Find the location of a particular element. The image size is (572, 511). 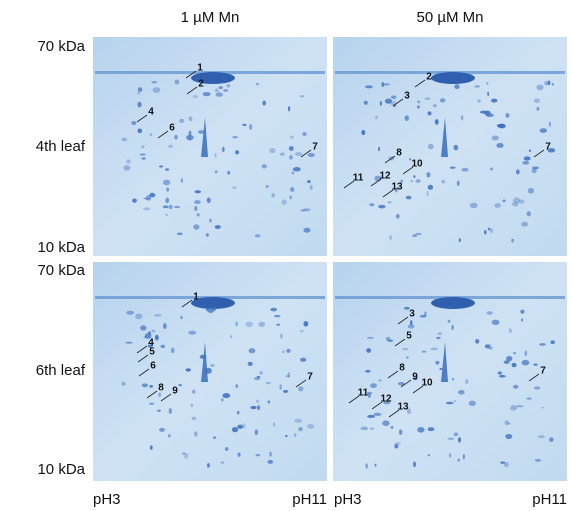

row-label: 6th leaf is located at coordinates (61, 370).